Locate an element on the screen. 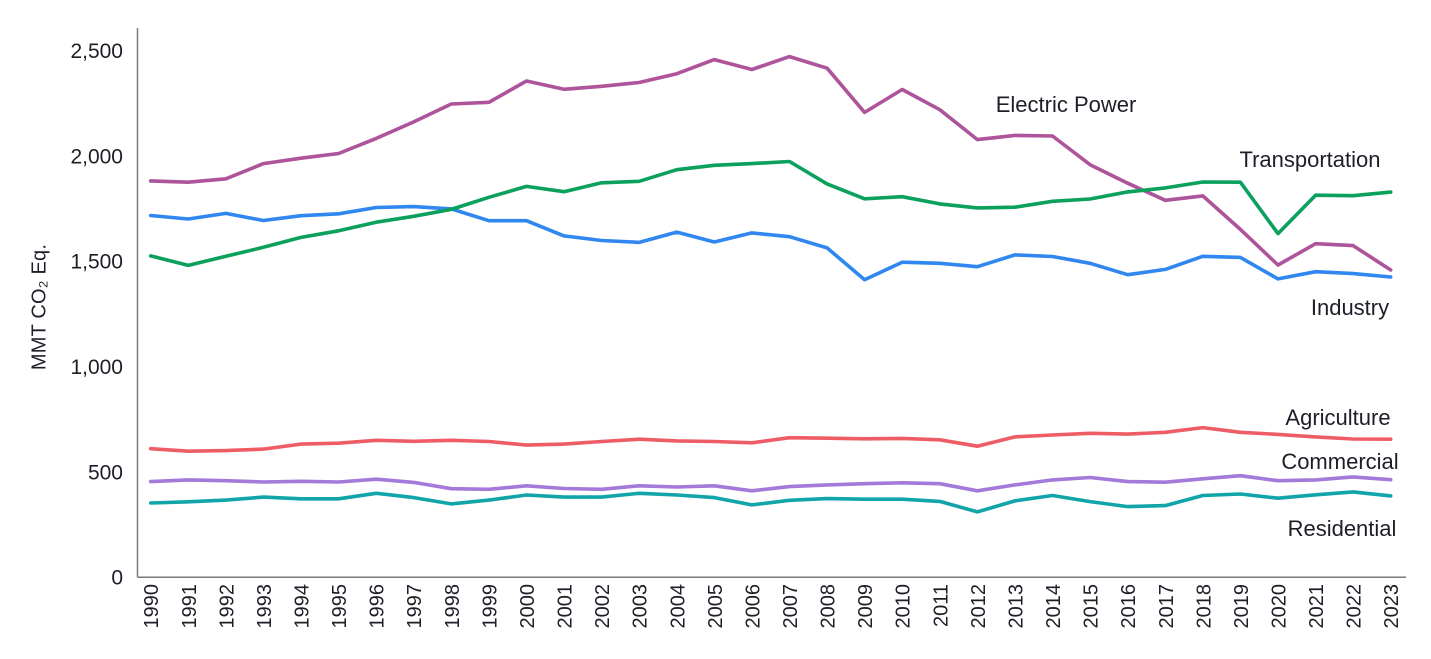 This screenshot has height=659, width=1431. x-tick-label-2000: 2000 is located at coordinates (528, 606).